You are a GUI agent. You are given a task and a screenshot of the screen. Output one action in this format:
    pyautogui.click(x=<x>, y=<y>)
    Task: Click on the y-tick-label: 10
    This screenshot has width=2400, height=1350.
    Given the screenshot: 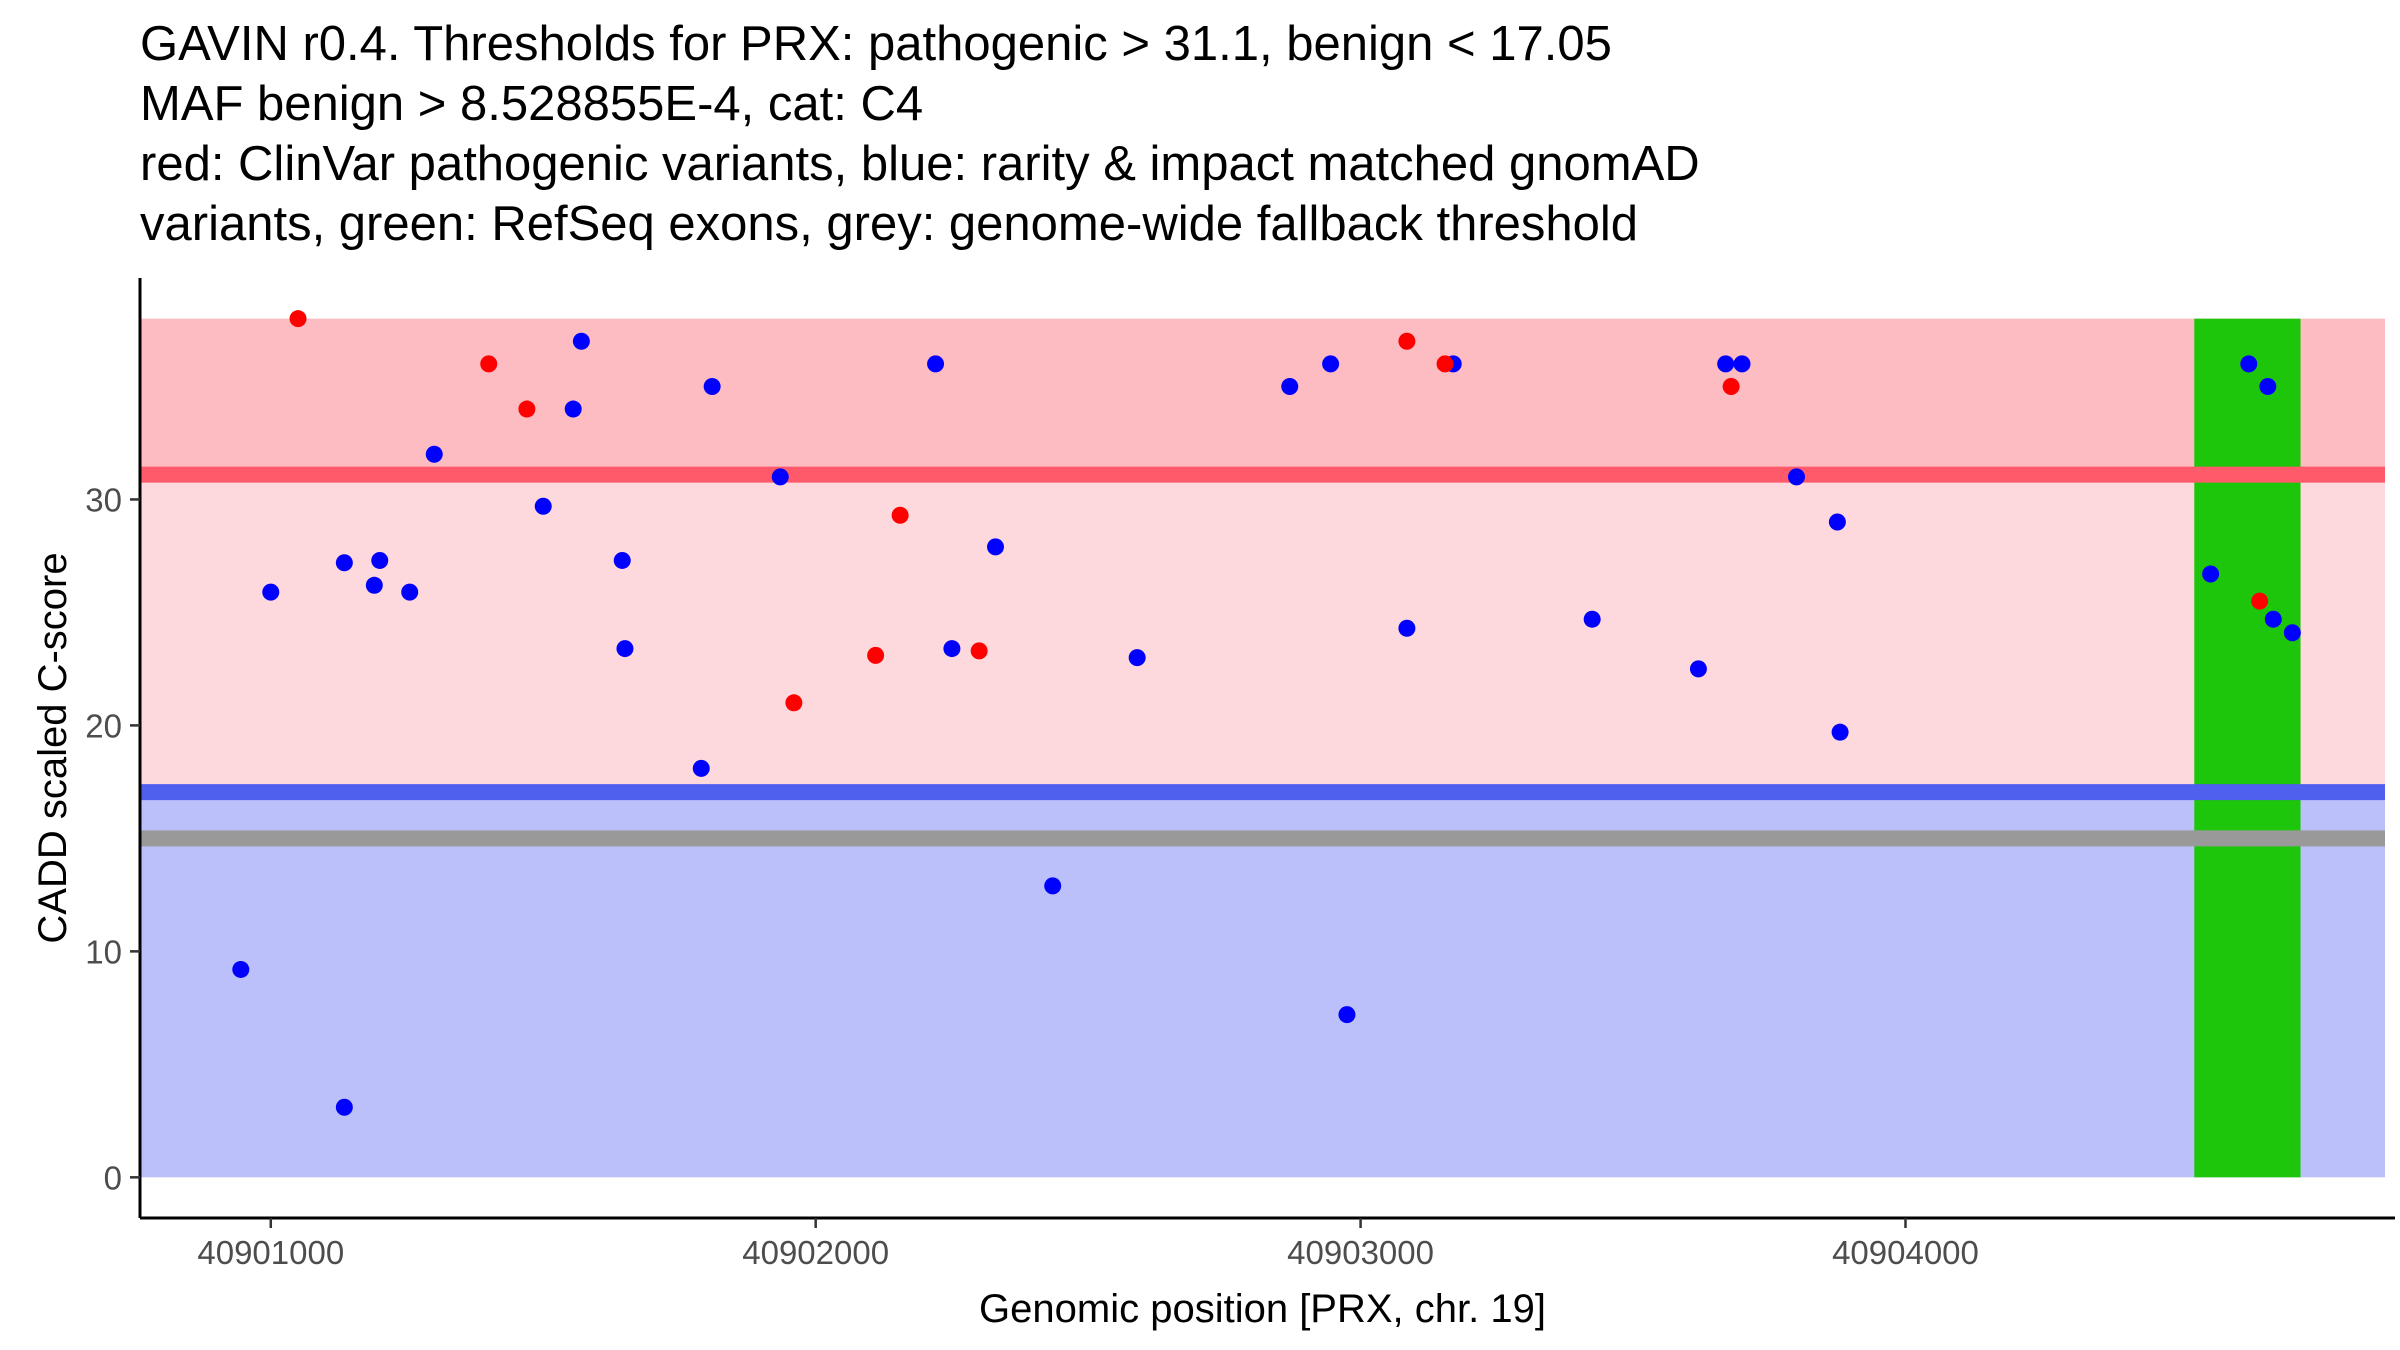 What is the action you would take?
    pyautogui.click(x=103, y=951)
    